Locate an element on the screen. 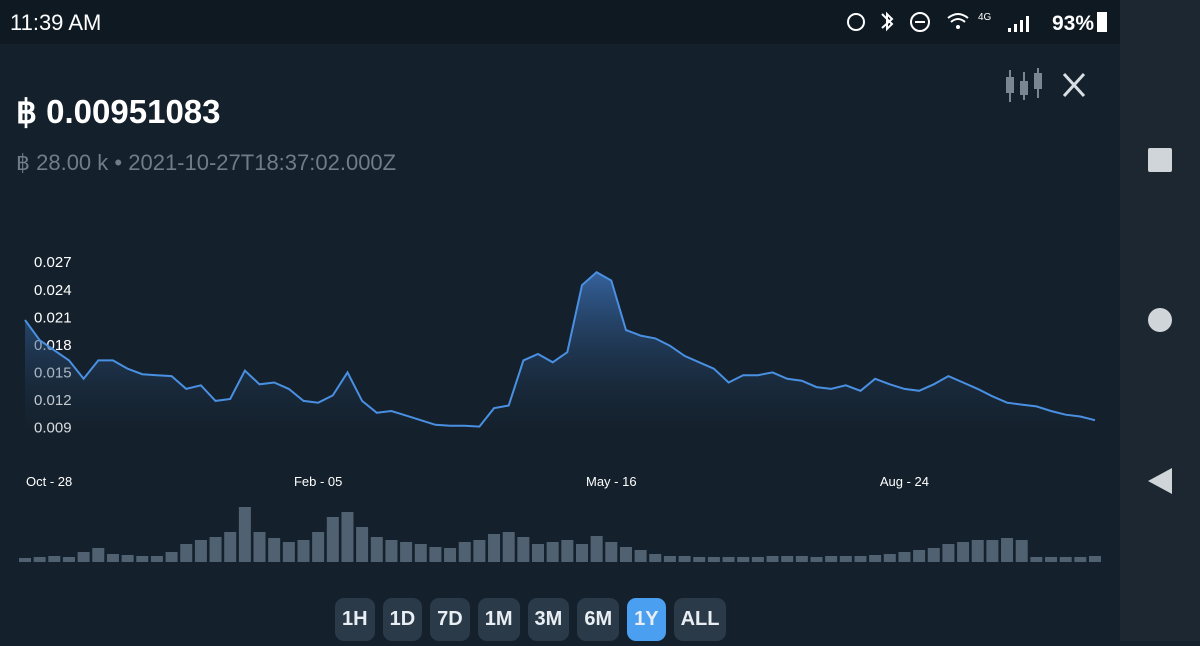  battery-icon is located at coordinates (1102, 22).